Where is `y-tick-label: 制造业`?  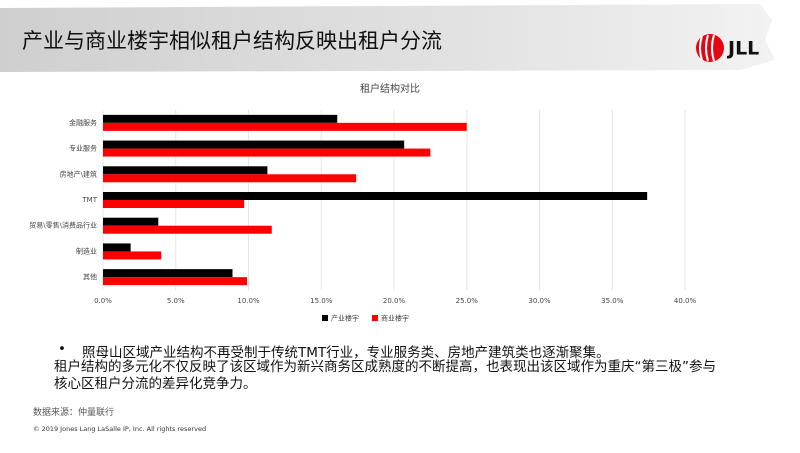 y-tick-label: 制造业 is located at coordinates (86, 250).